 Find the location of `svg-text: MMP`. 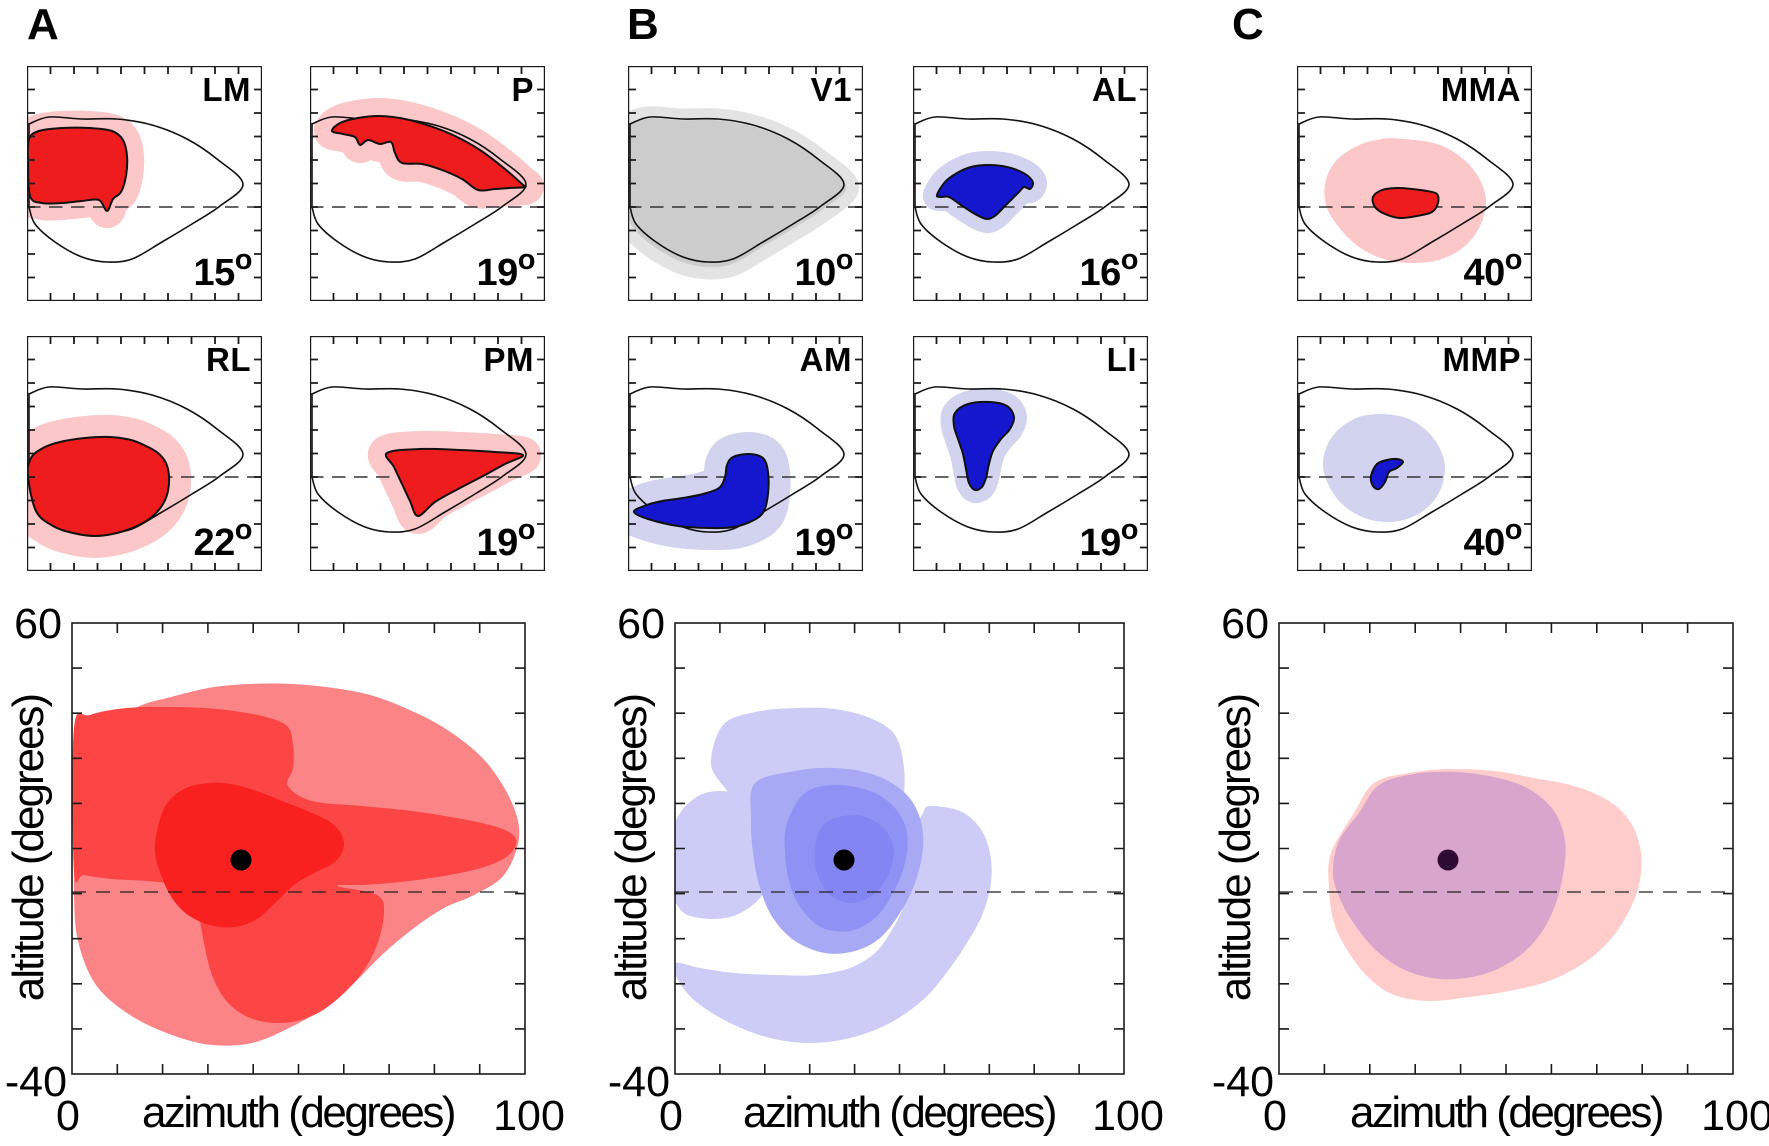

svg-text: MMP is located at coordinates (1482, 359).